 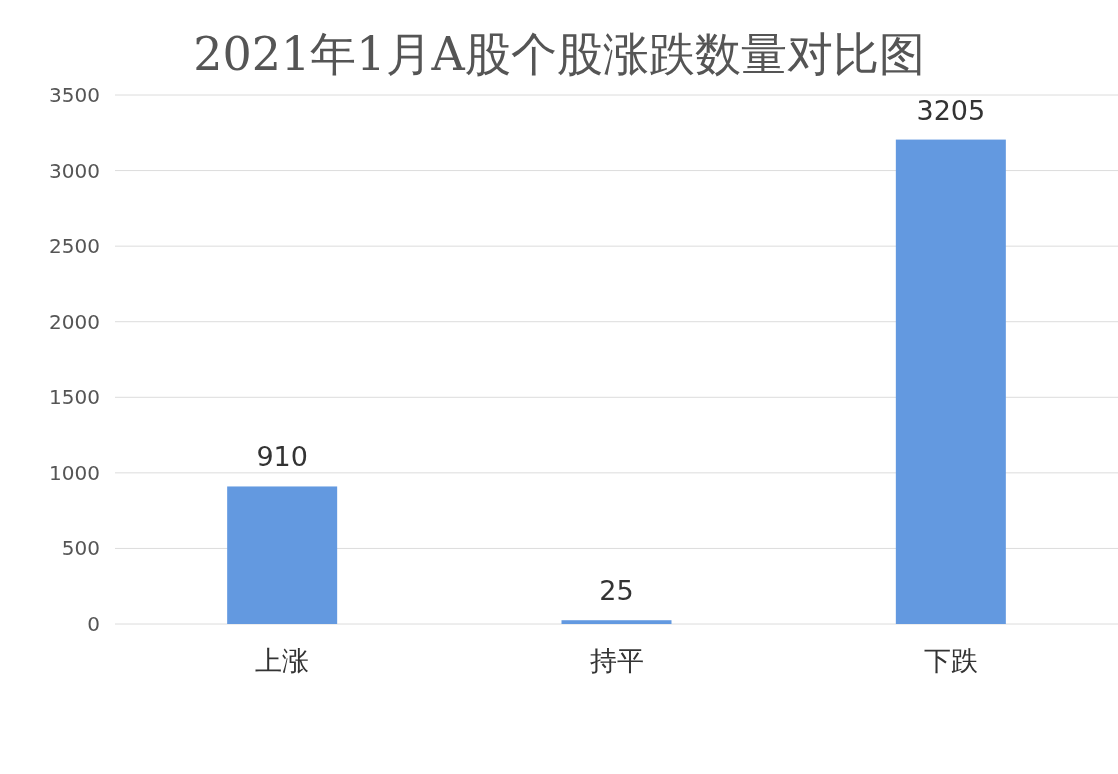 I want to click on data-label: 910, so click(x=282, y=457).